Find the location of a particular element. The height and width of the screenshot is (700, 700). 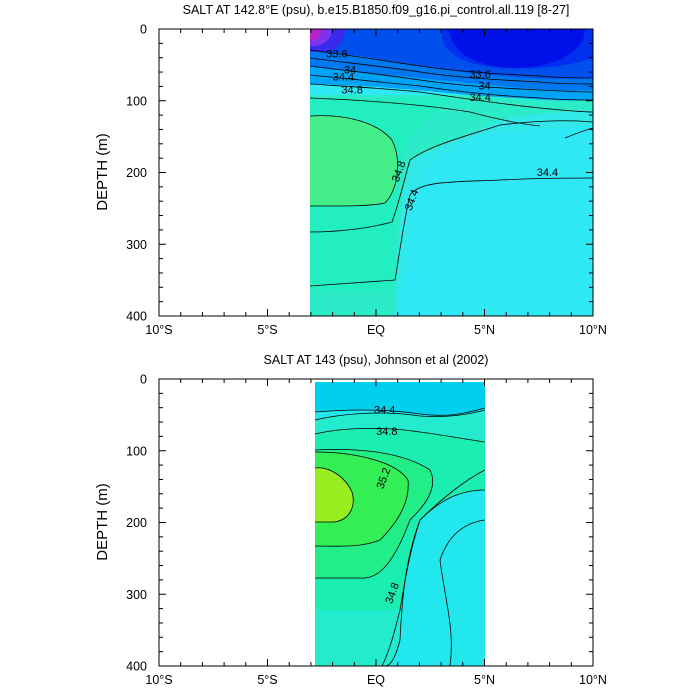

panel-2-x-tick-labels: 10°S 5°S EQ 5°N 10°N is located at coordinates (376, 680).